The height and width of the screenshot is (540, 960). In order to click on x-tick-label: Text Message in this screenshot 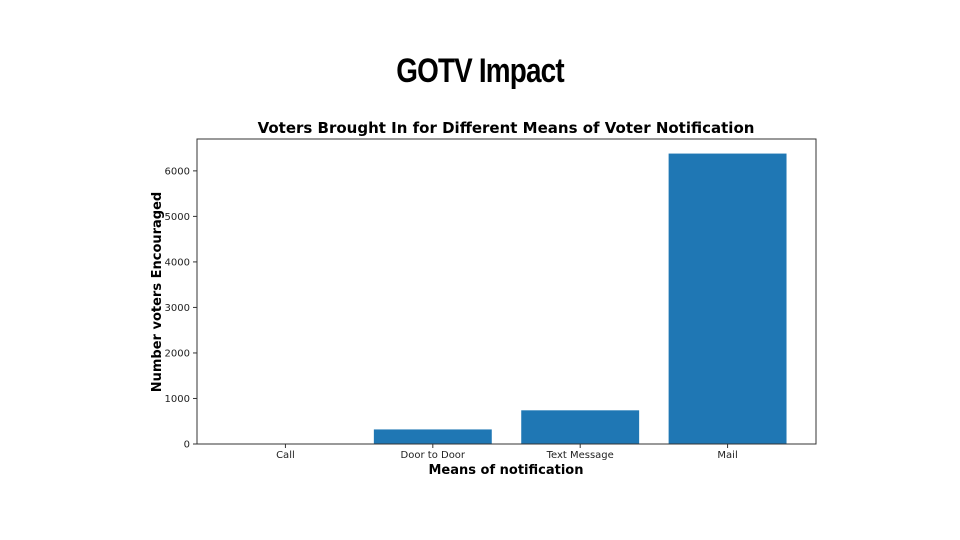, I will do `click(580, 455)`.